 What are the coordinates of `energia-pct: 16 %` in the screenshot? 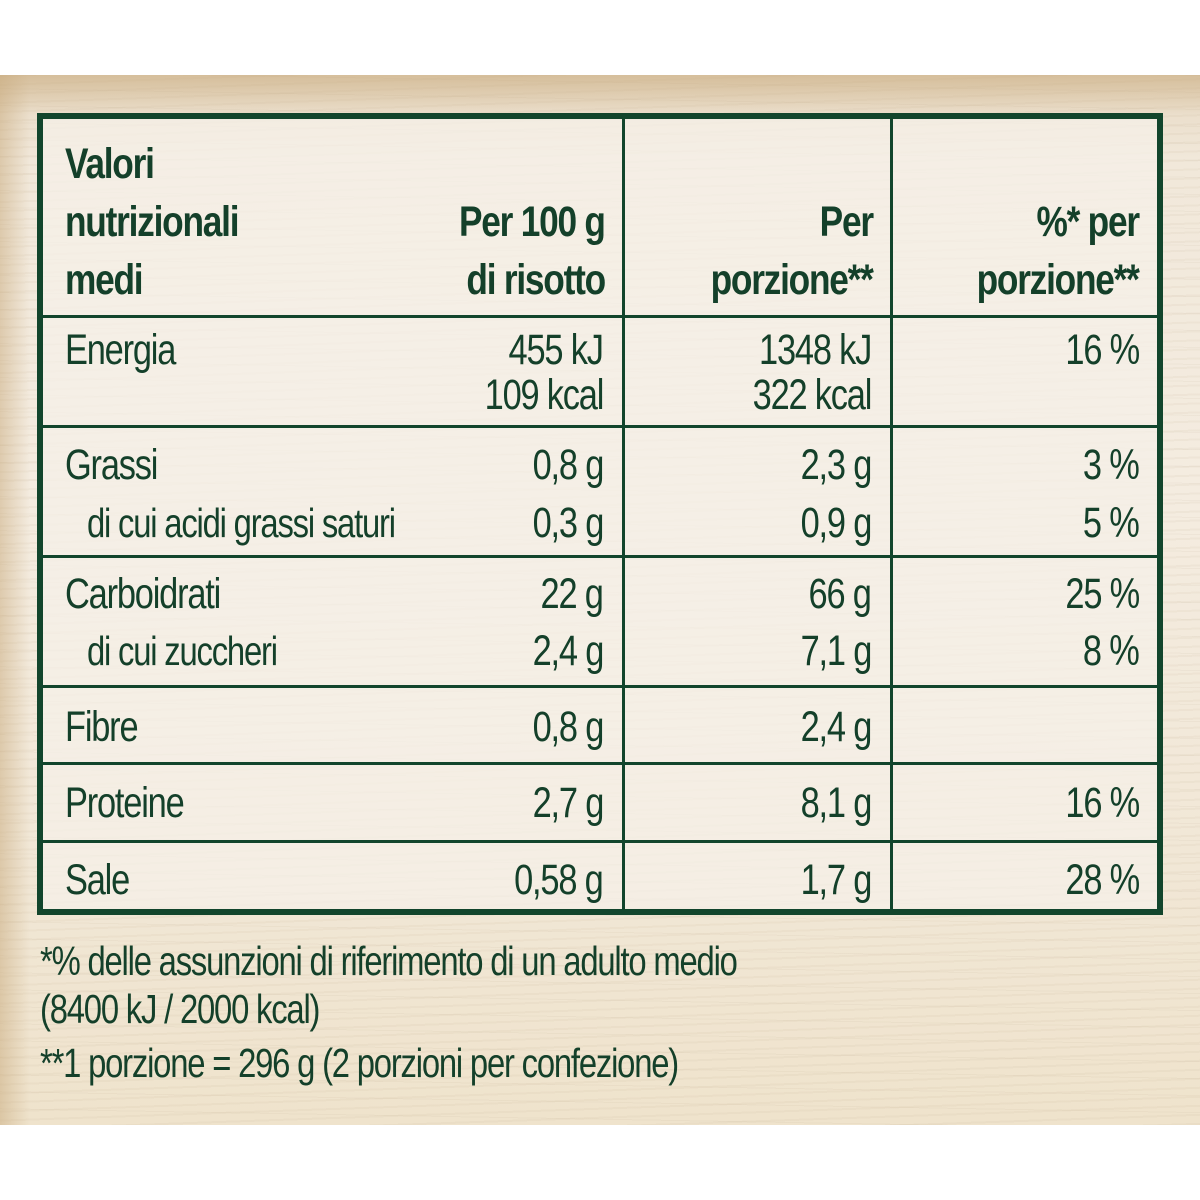 It's located at (1102, 350).